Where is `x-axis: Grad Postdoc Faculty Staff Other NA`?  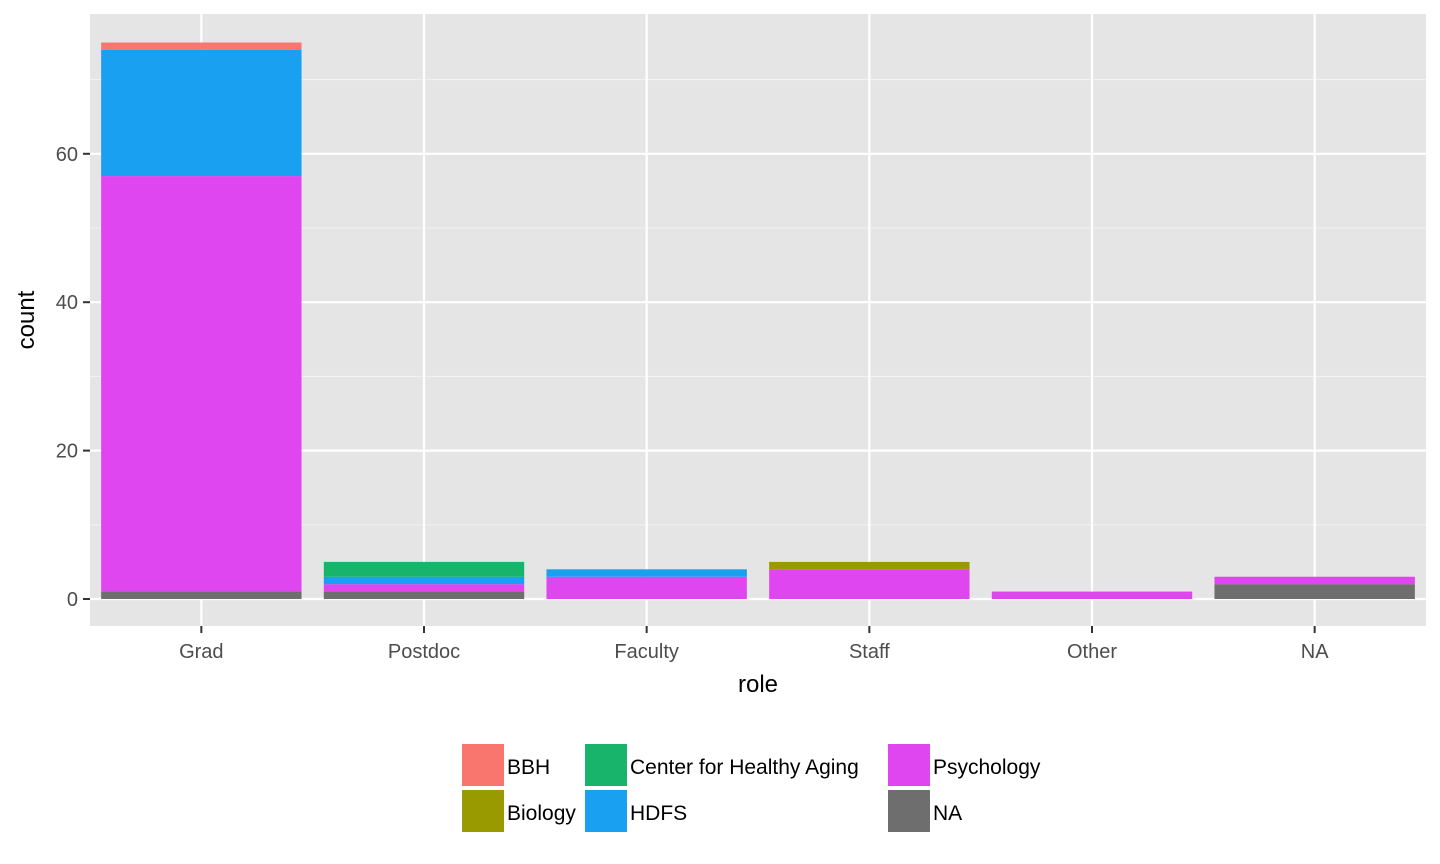
x-axis: Grad Postdoc Faculty Staff Other NA is located at coordinates (754, 644).